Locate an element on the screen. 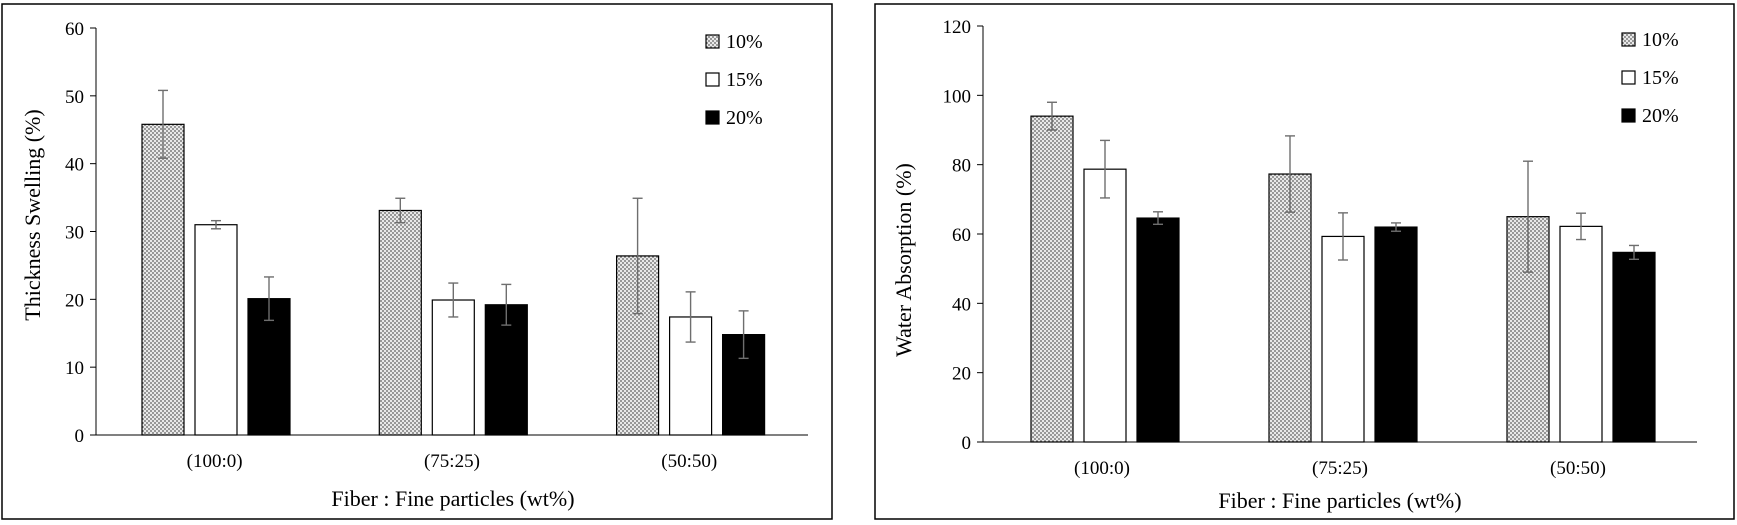 Image resolution: width=1737 pixels, height=525 pixels. y-tick-label: 80 is located at coordinates (961, 166).